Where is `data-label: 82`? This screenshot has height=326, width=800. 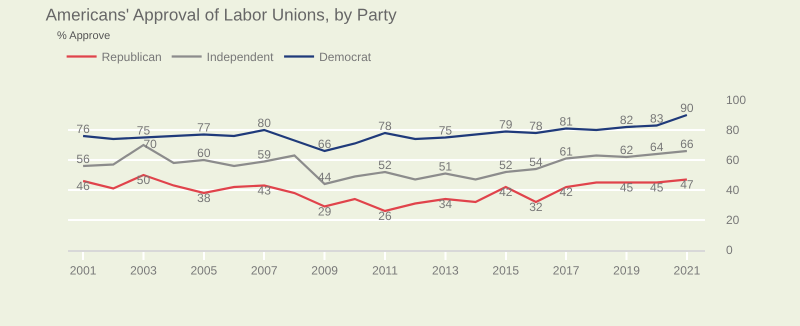
data-label: 82 is located at coordinates (627, 120).